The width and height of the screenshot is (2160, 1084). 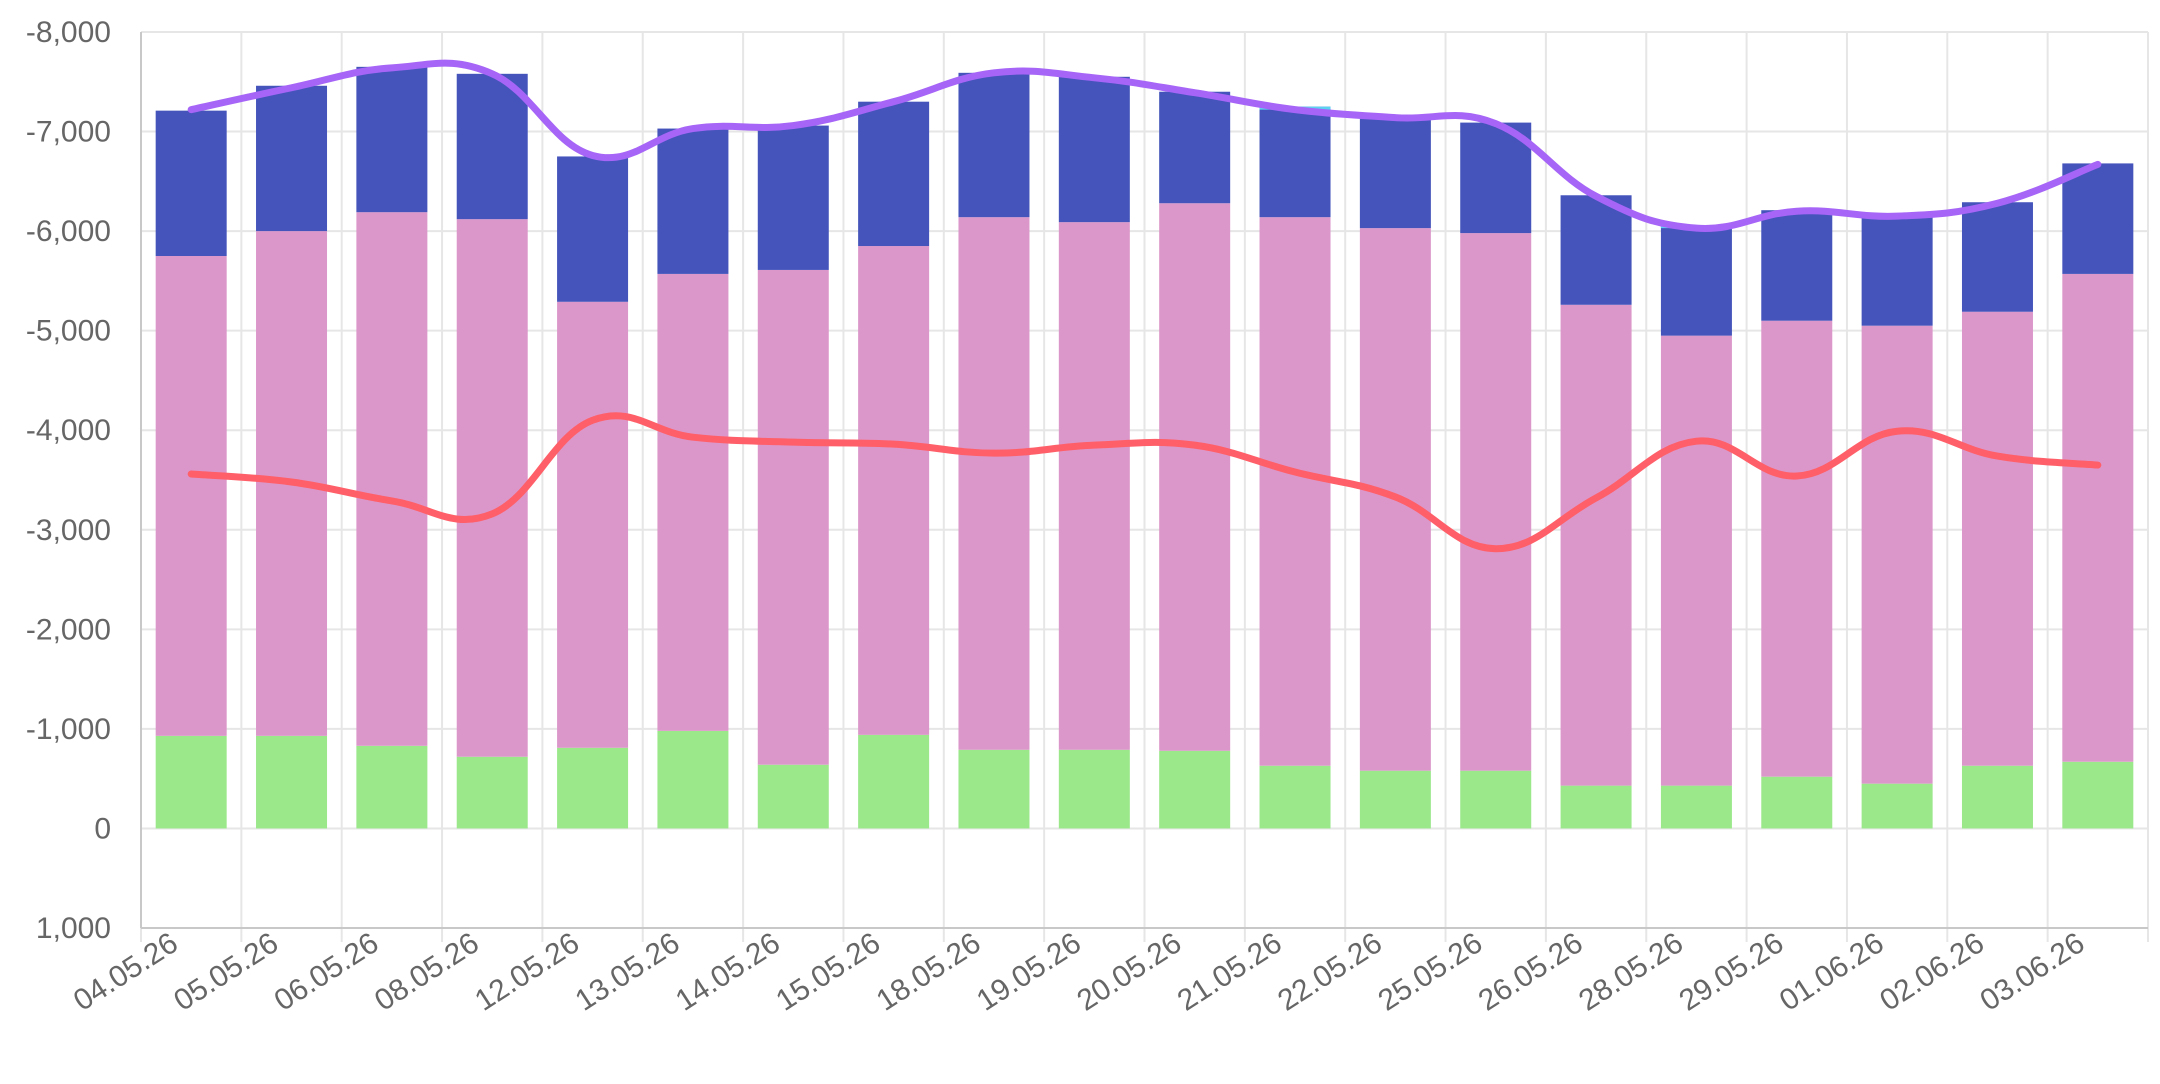 What do you see at coordinates (1731, 971) in the screenshot?
I see `x-tick-label: 29.05.26` at bounding box center [1731, 971].